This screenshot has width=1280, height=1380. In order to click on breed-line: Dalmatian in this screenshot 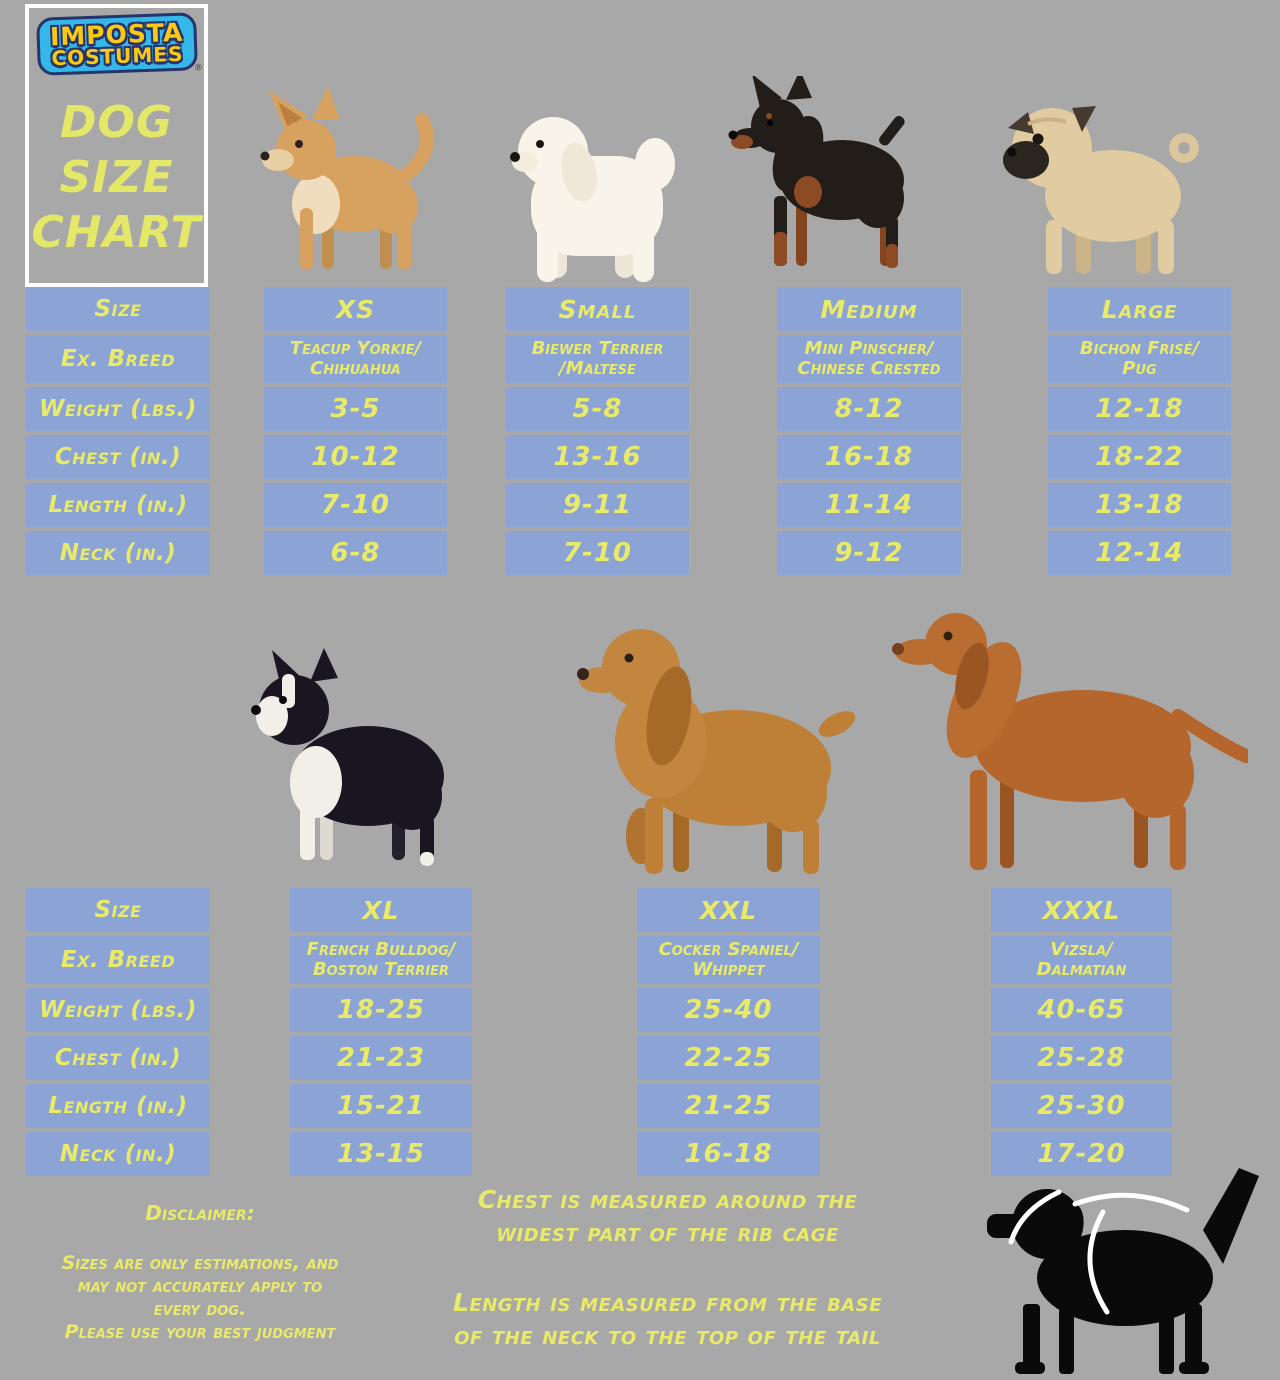, I will do `click(1081, 969)`.